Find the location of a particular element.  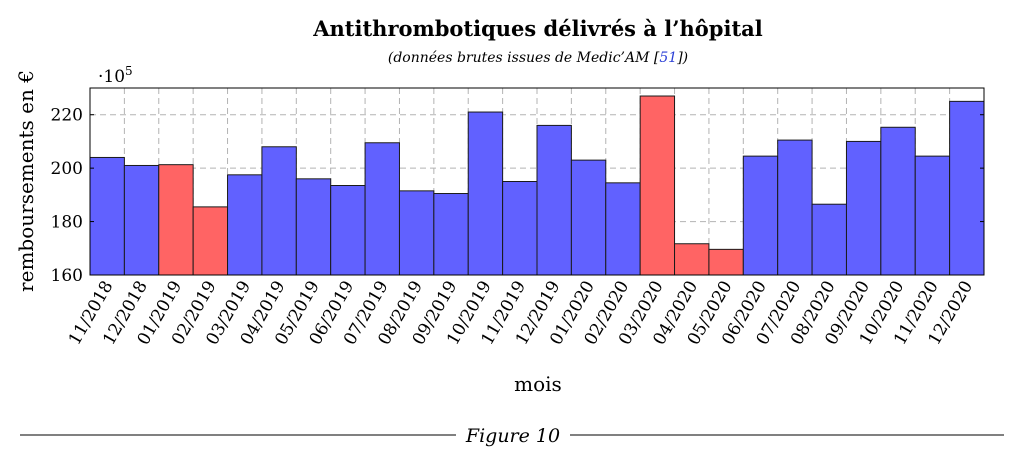

bar-04-2020 is located at coordinates (692, 259).